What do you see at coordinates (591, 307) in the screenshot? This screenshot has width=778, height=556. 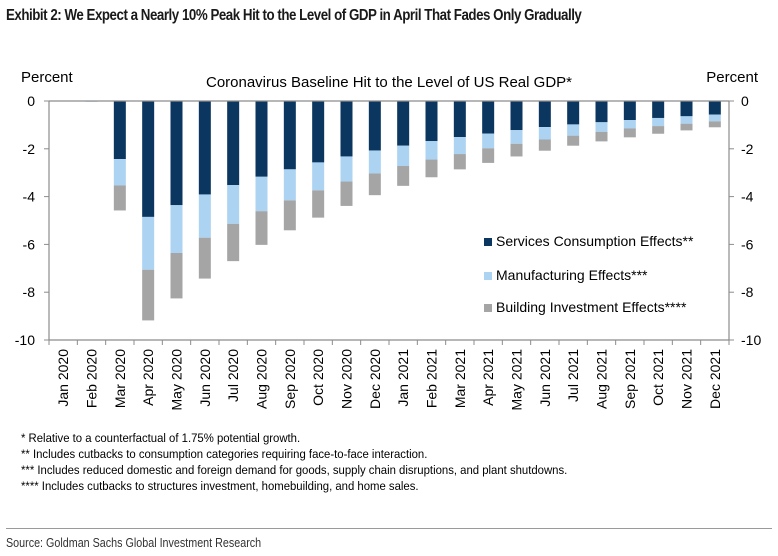 I see `legend-label-building: Building Investment Effects****` at bounding box center [591, 307].